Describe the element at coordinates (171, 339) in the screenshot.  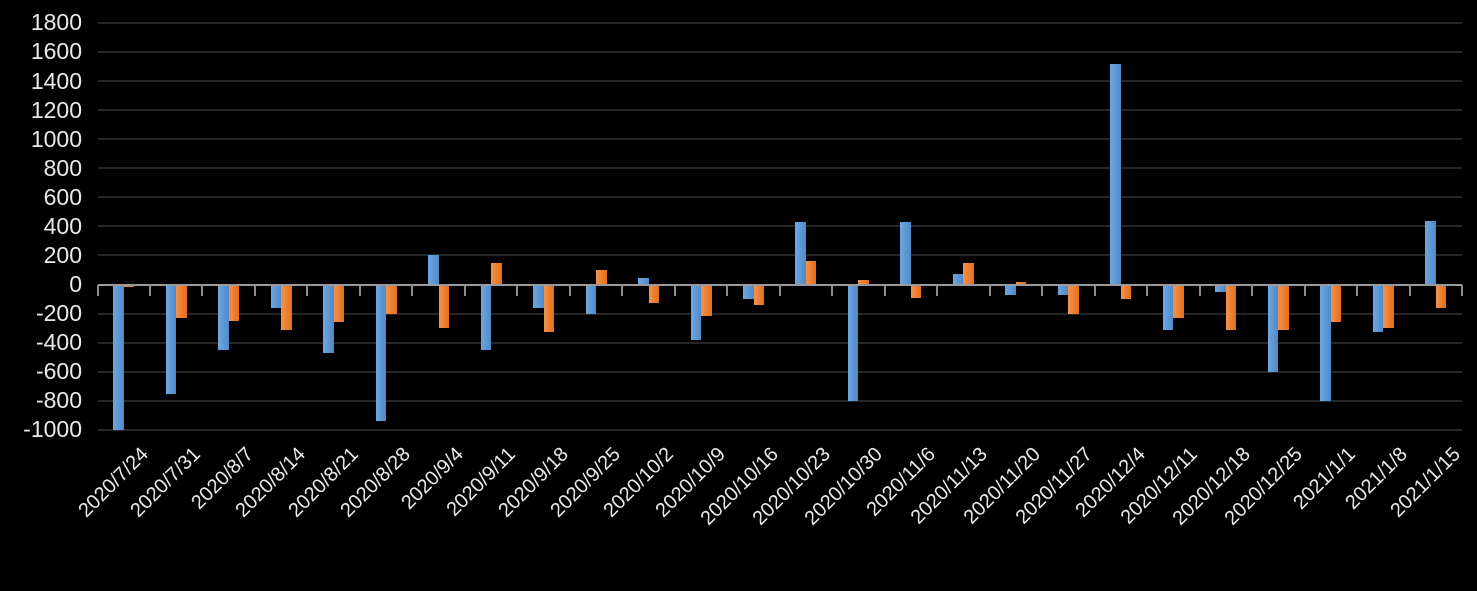
I see `bar-blue-series-2020/7/31` at that location.